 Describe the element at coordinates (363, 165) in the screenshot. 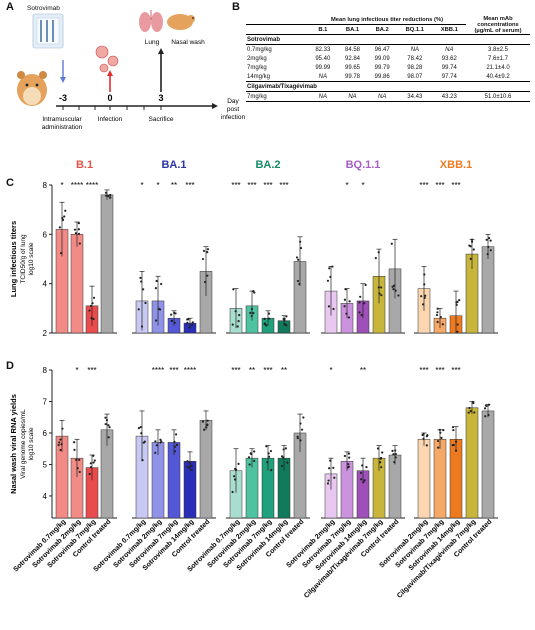

I see `variant-header: BQ.1.1` at that location.